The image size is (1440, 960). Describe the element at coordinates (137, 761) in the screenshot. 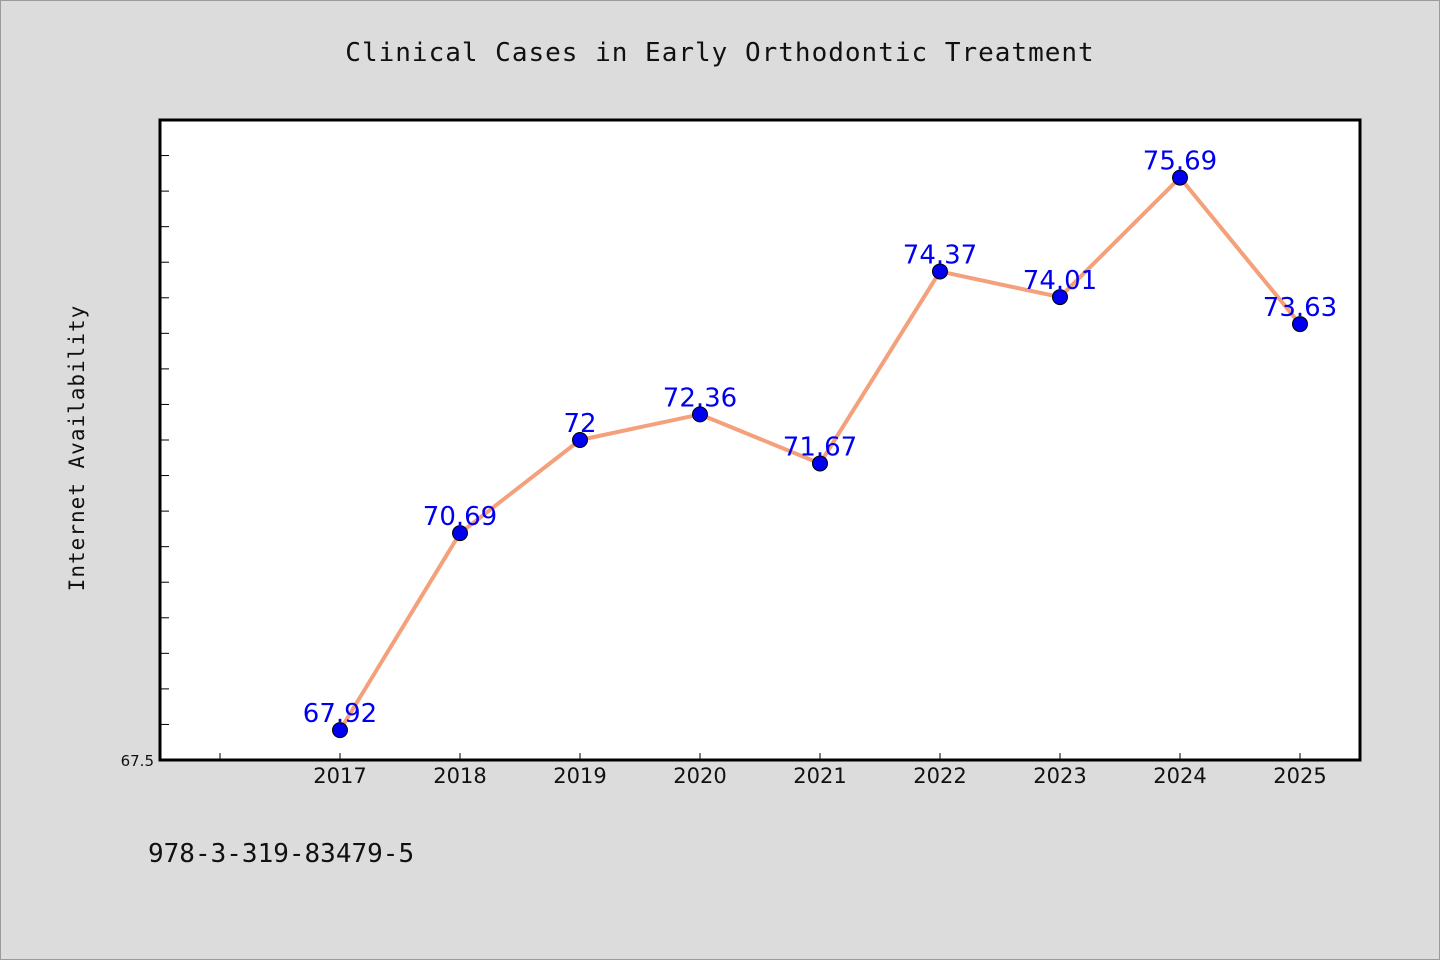

I see `y-tick-label: 67.5` at that location.